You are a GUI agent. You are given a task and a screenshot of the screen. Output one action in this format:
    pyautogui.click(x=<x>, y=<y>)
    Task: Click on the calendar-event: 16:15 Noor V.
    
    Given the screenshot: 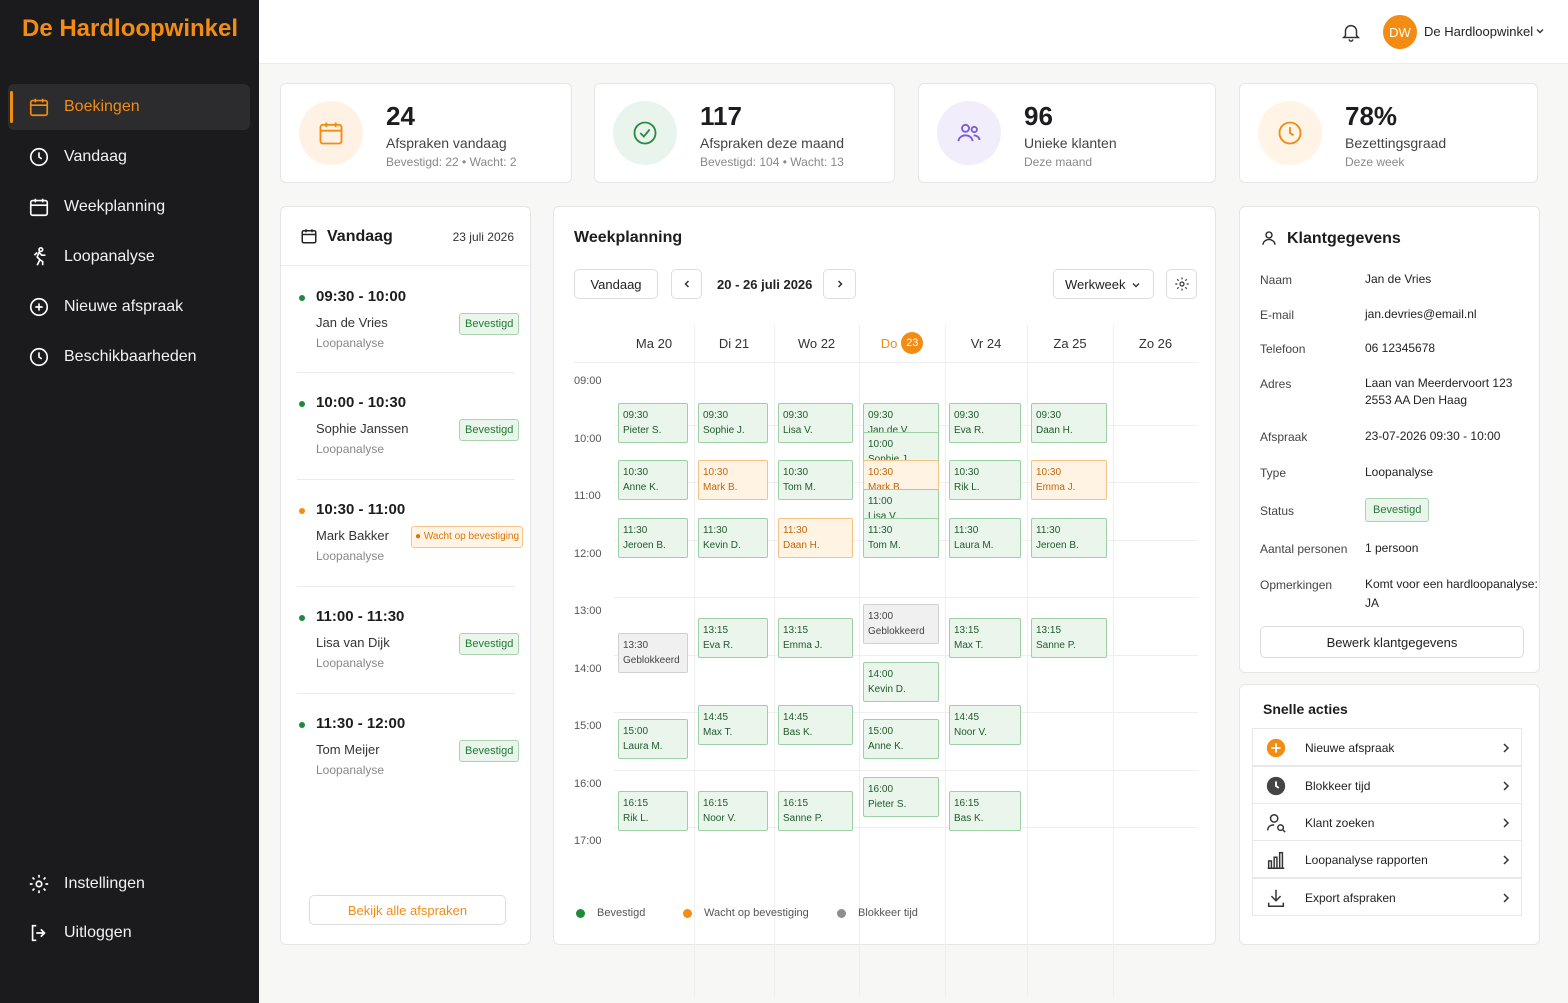 What is the action you would take?
    pyautogui.click(x=733, y=810)
    